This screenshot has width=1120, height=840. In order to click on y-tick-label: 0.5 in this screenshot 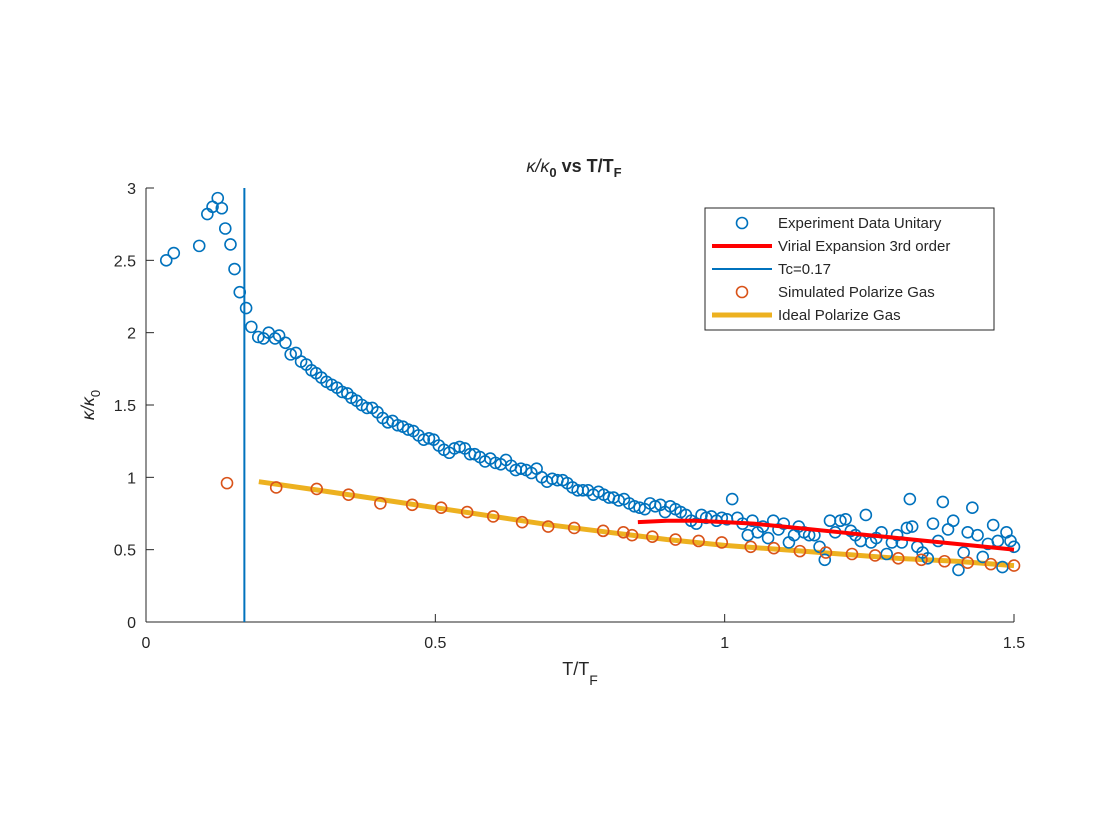, I will do `click(125, 551)`.